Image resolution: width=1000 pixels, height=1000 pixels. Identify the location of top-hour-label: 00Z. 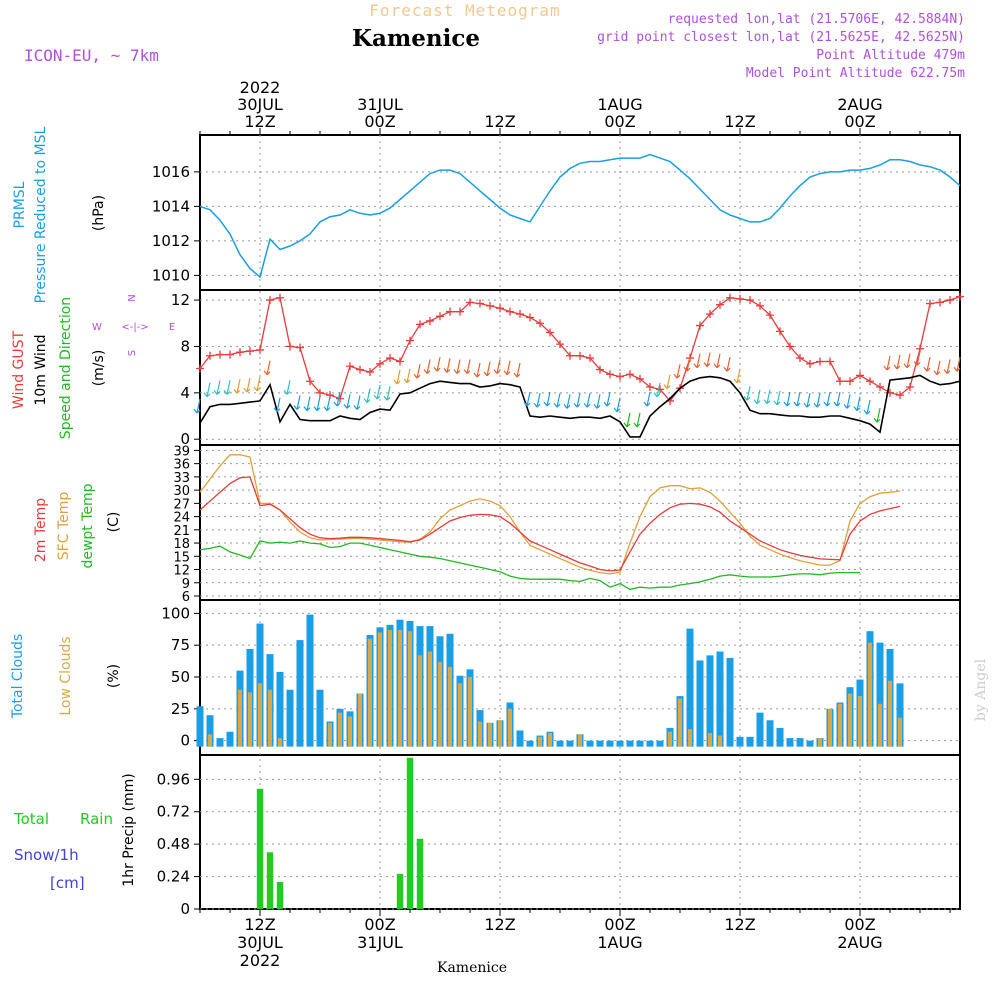
(379, 121).